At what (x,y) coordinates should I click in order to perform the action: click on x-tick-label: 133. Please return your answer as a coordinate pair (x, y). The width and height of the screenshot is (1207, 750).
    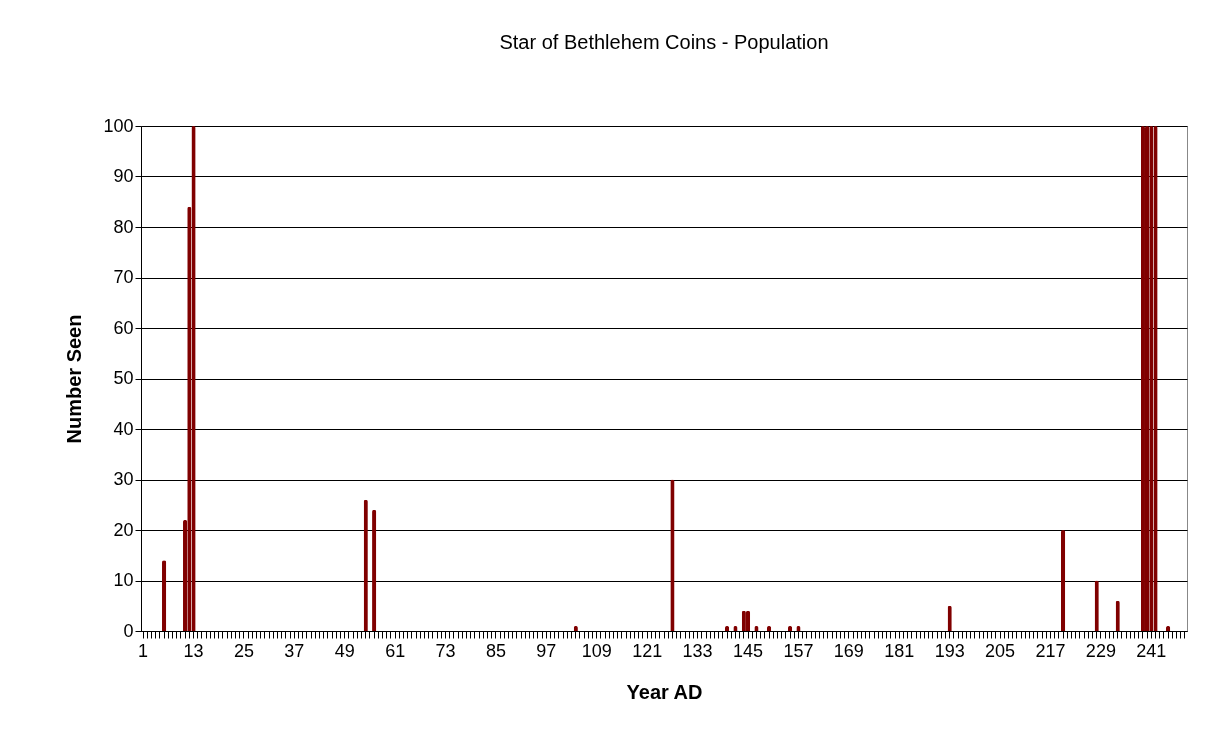
    Looking at the image, I should click on (697, 650).